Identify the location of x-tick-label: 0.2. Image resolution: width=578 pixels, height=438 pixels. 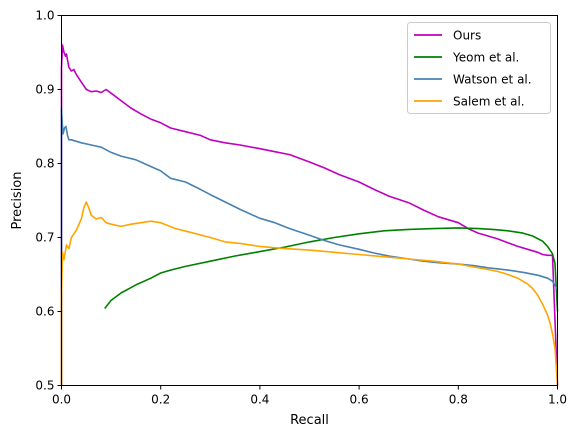
(160, 400).